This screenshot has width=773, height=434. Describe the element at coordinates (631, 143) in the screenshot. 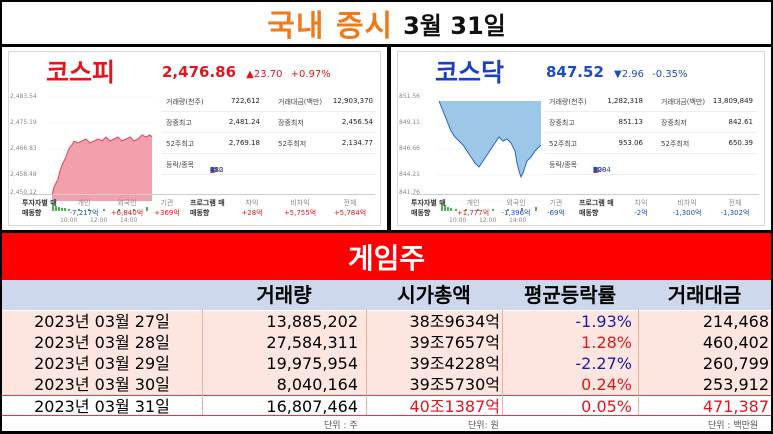

I see `stat-value: 953.06` at that location.